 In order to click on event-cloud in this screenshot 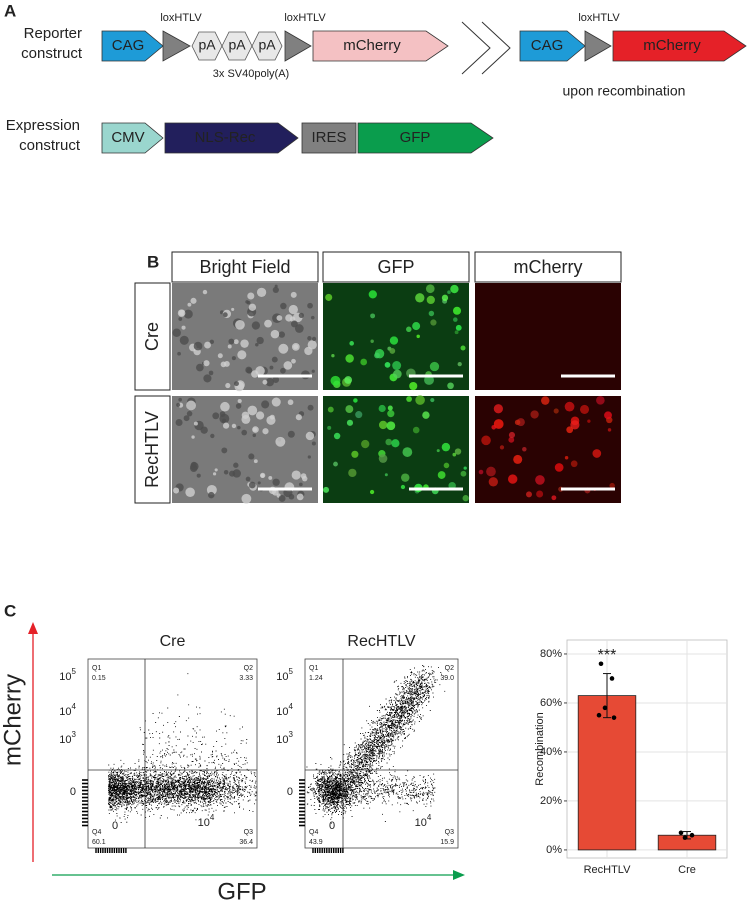, I will do `click(182, 748)`.